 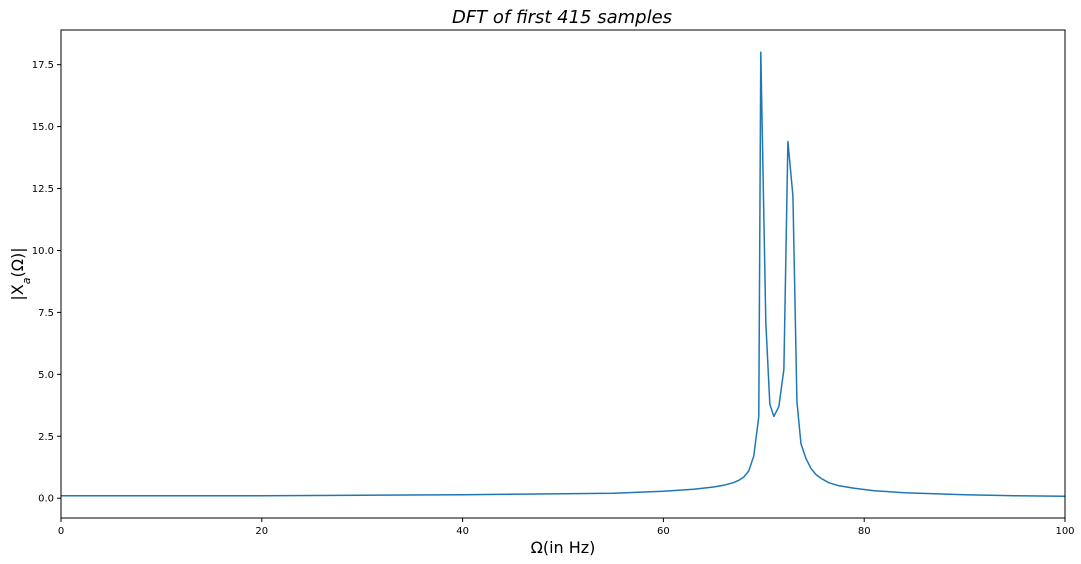 What do you see at coordinates (261, 531) in the screenshot?
I see `x-tick-label: 20` at bounding box center [261, 531].